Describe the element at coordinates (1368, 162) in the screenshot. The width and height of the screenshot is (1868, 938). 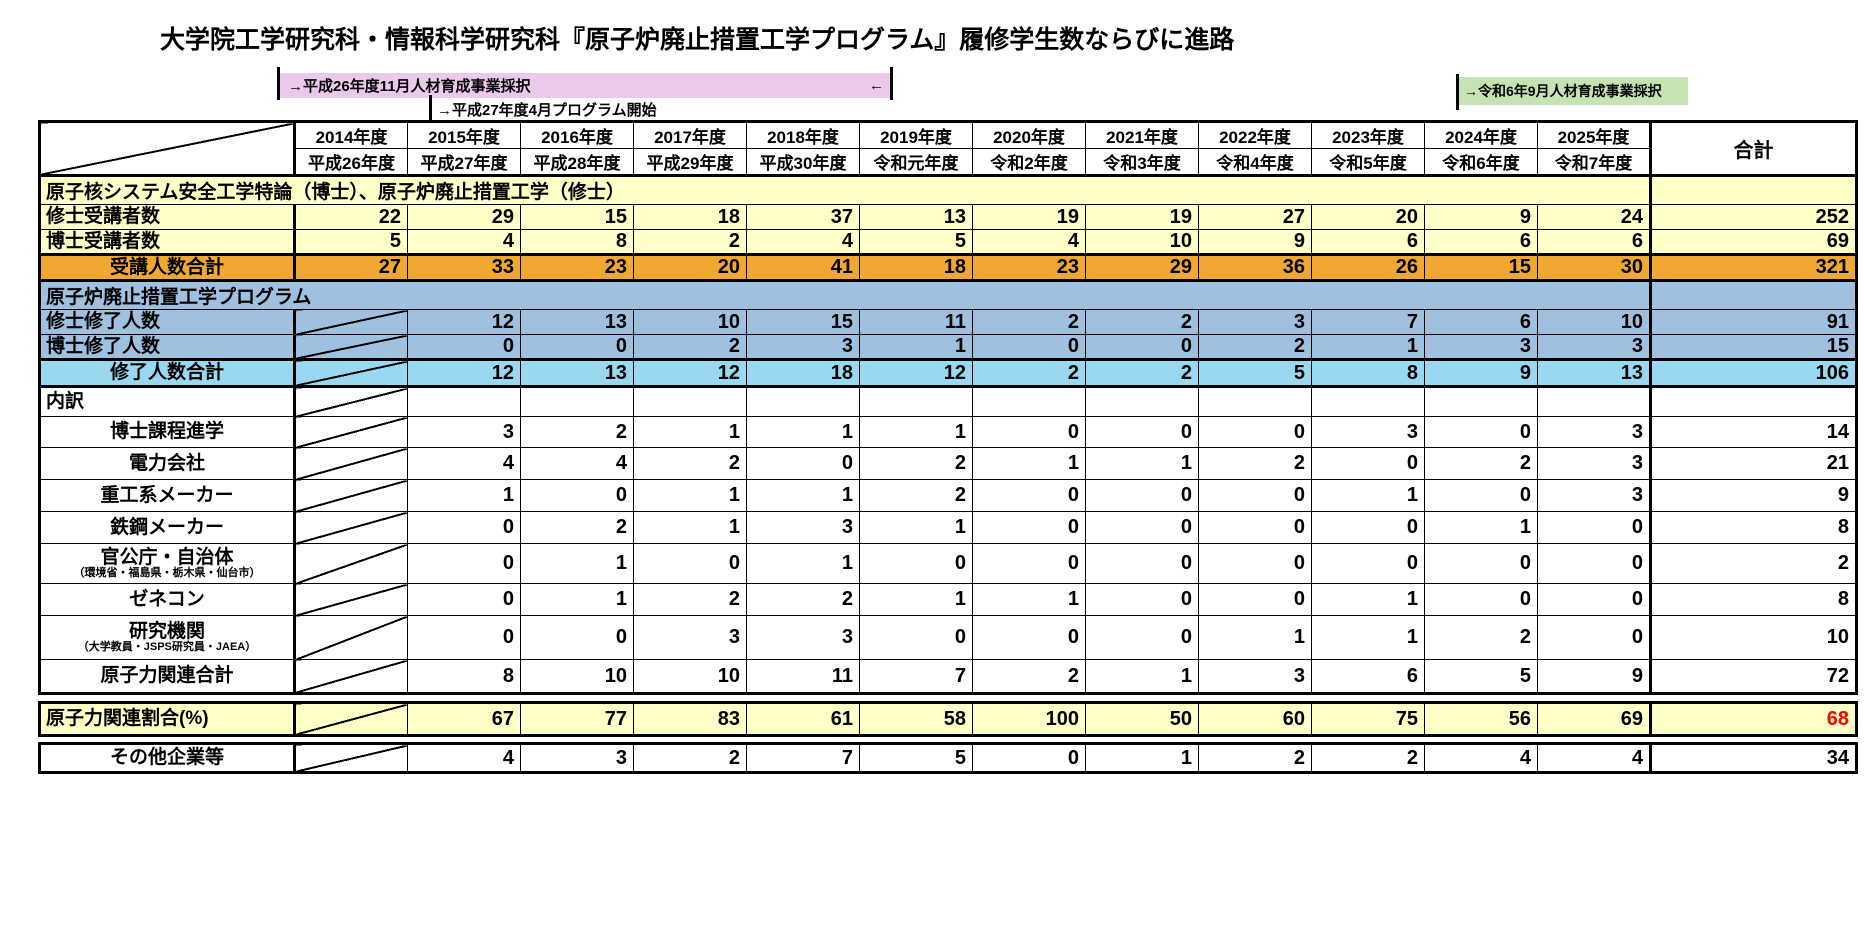
I see `era-header-y2023: 令和5年度` at that location.